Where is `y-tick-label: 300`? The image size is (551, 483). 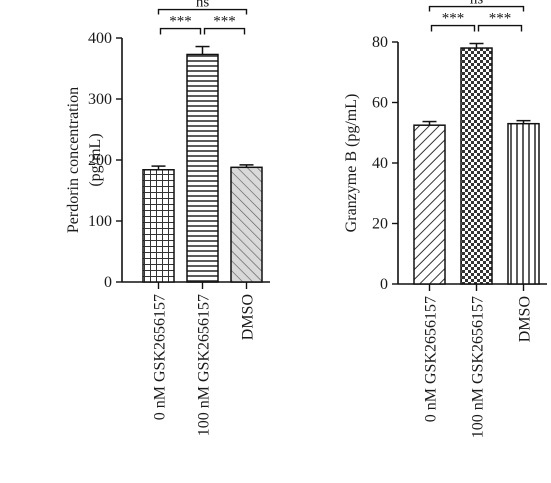 y-tick-label: 300 is located at coordinates (100, 99).